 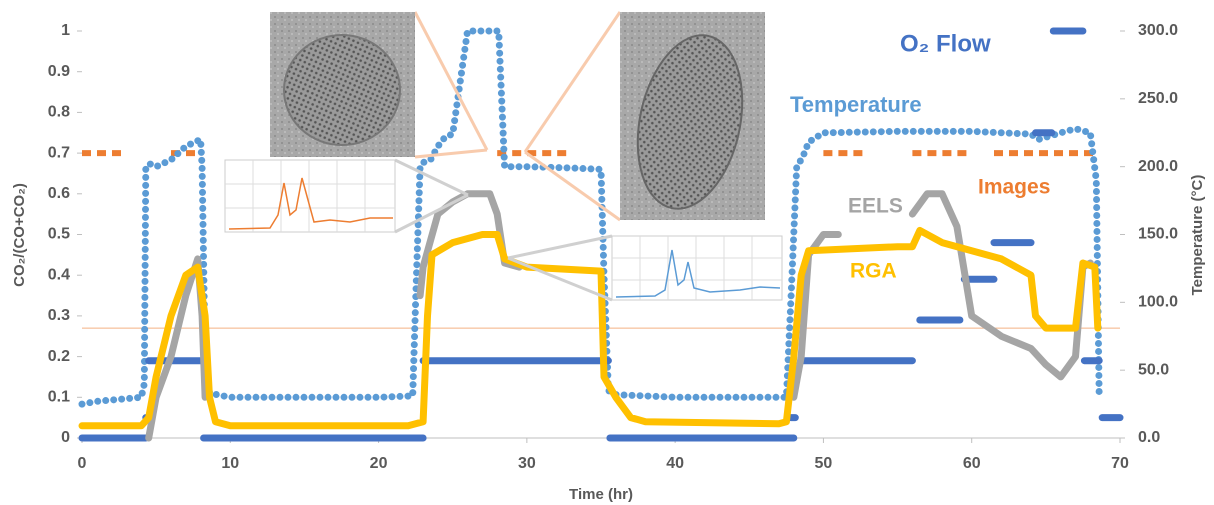 I want to click on series-label: O₂ Flow, so click(x=945, y=43).